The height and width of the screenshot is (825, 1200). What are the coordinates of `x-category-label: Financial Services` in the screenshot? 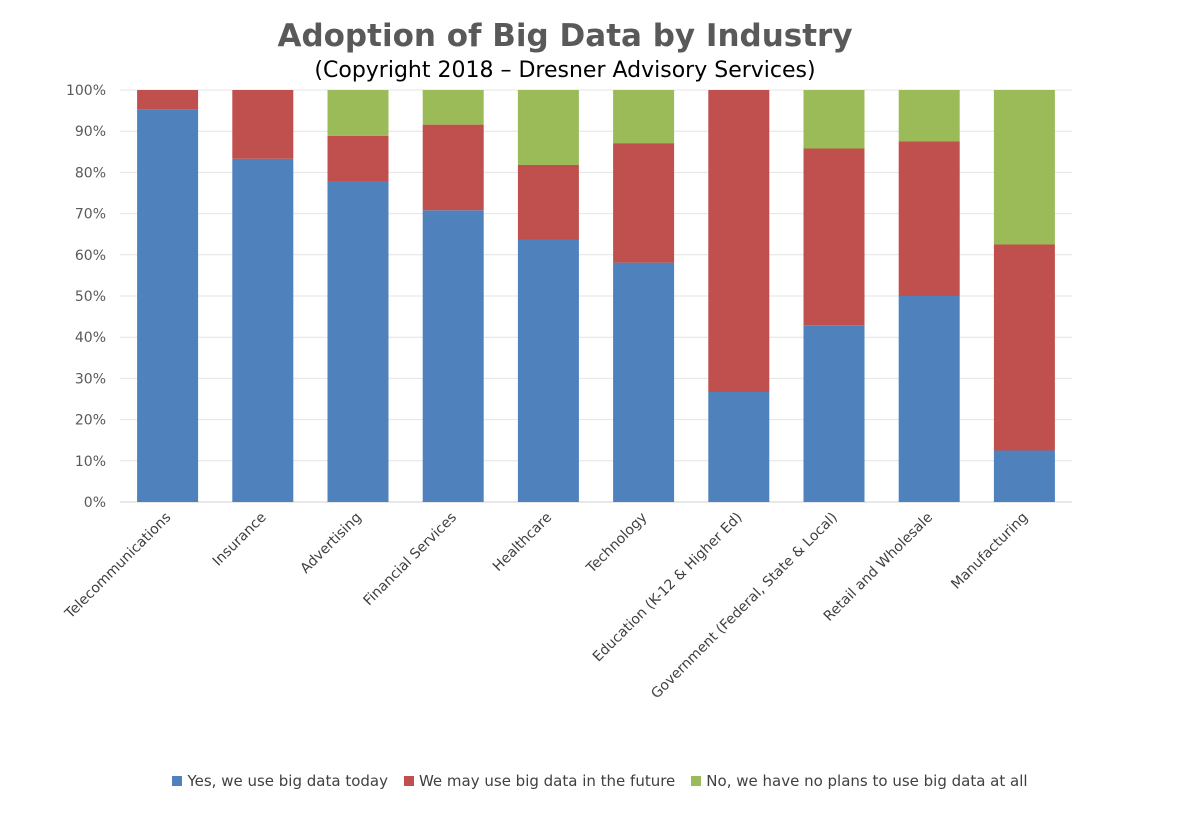 It's located at (410, 560).